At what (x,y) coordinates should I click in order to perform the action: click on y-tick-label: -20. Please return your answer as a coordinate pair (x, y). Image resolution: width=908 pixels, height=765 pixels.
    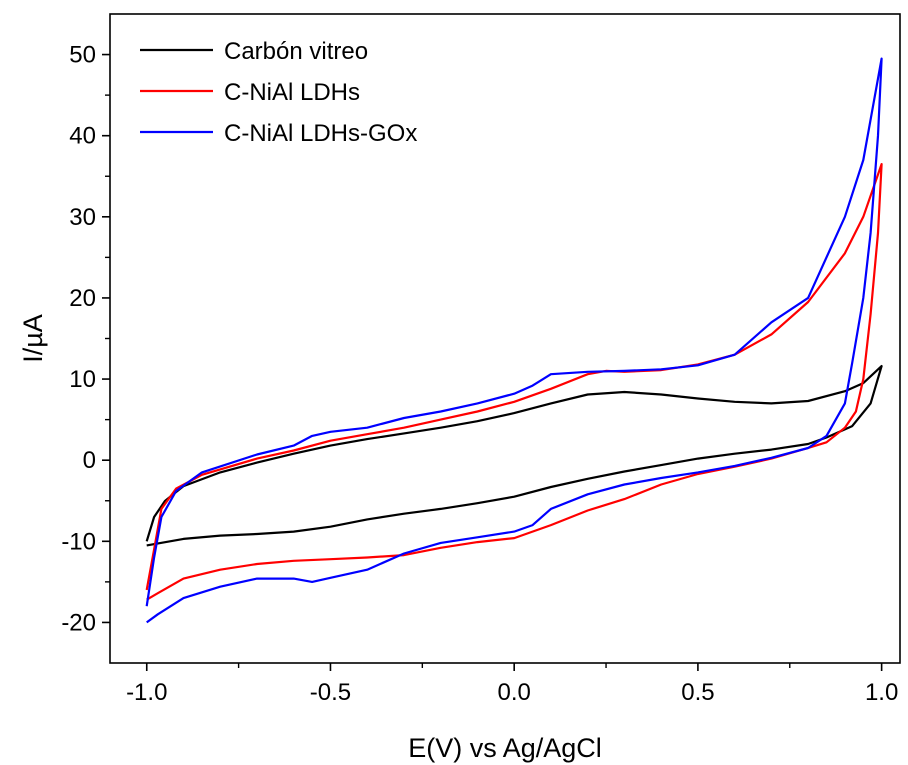
    Looking at the image, I should click on (78, 622).